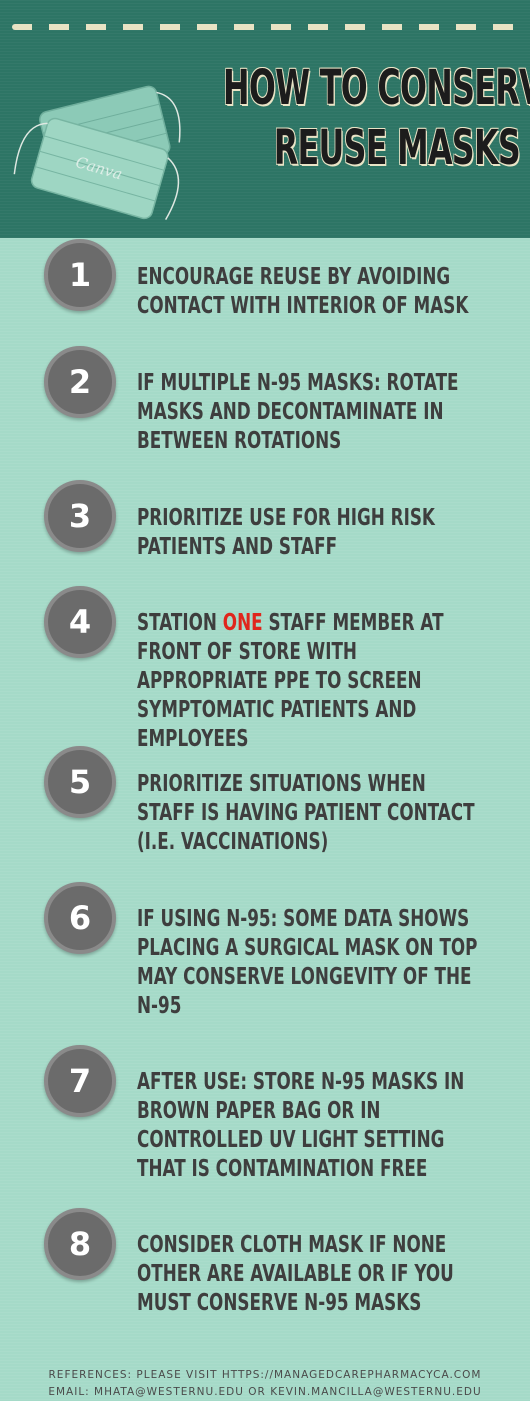 This screenshot has height=1401, width=530. What do you see at coordinates (80, 516) in the screenshot?
I see `number-badge: 3` at bounding box center [80, 516].